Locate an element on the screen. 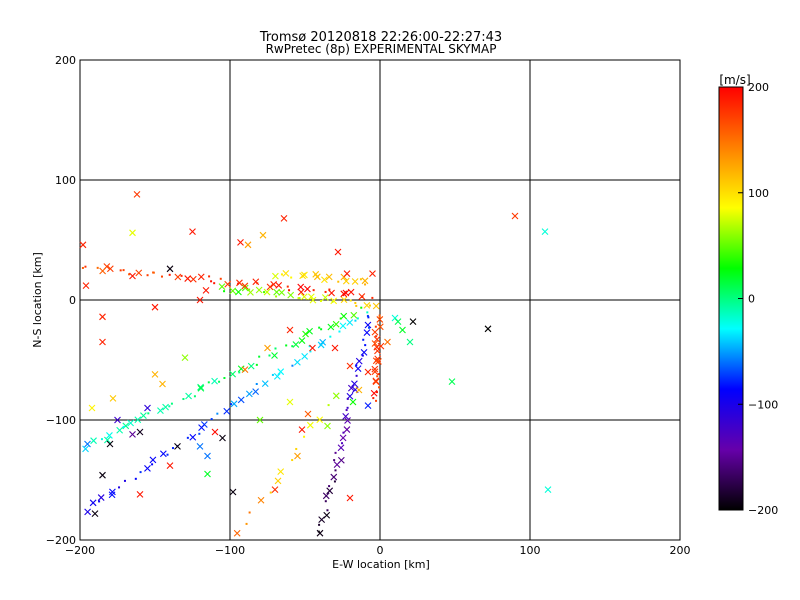 The width and height of the screenshot is (800, 600). colorbar: [m/s] 200 100 0 −100 −200 is located at coordinates (748, 295).